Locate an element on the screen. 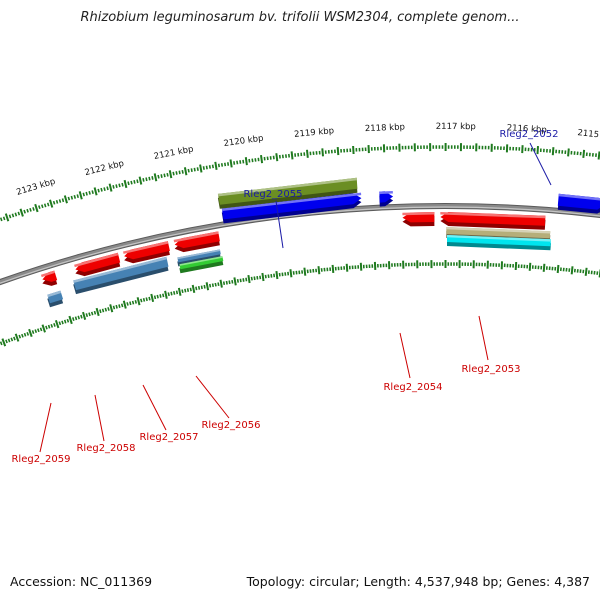 The height and width of the screenshot is (600, 600). feature-steel-2059 is located at coordinates (55, 299).